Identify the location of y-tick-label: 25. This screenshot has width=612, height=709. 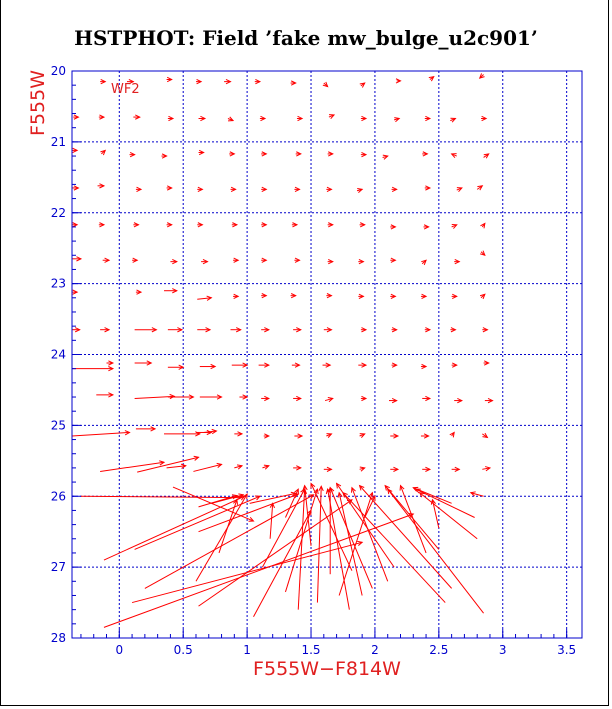
(58, 425).